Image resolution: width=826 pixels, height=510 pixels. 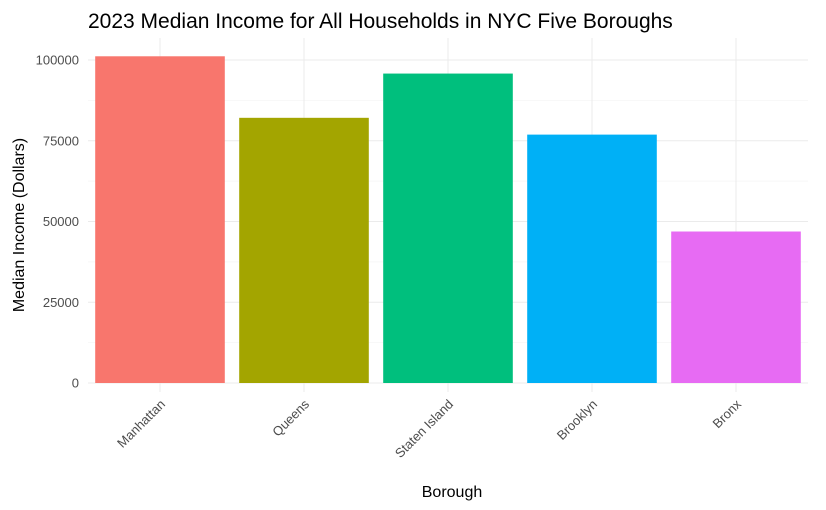 I want to click on y-tick-label: 50000, so click(x=61, y=221).